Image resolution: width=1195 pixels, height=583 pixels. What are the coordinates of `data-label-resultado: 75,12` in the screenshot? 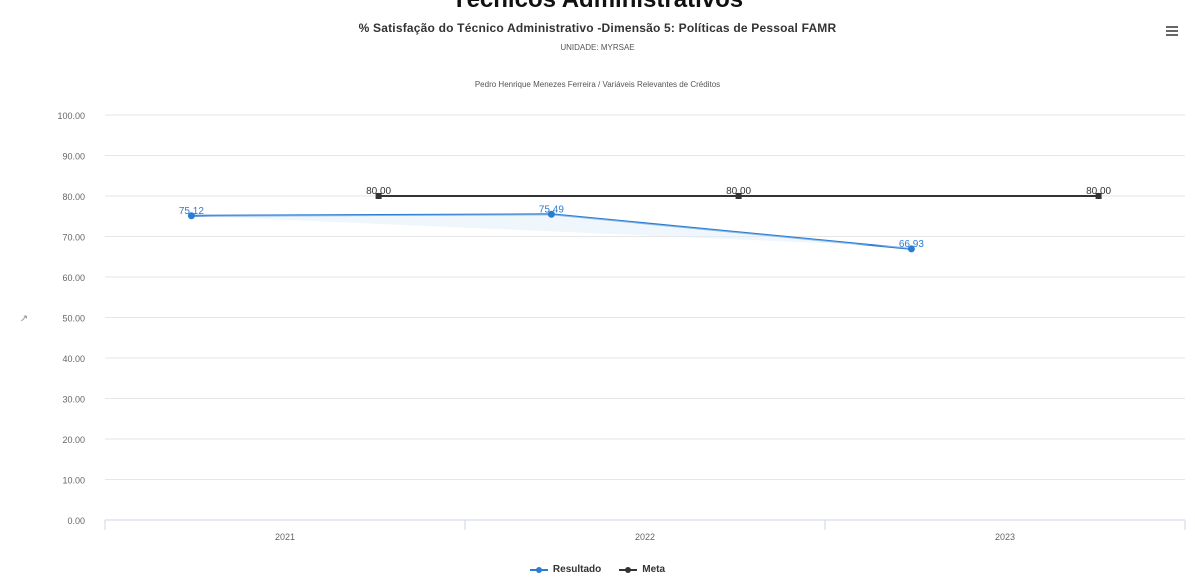 It's located at (191, 211).